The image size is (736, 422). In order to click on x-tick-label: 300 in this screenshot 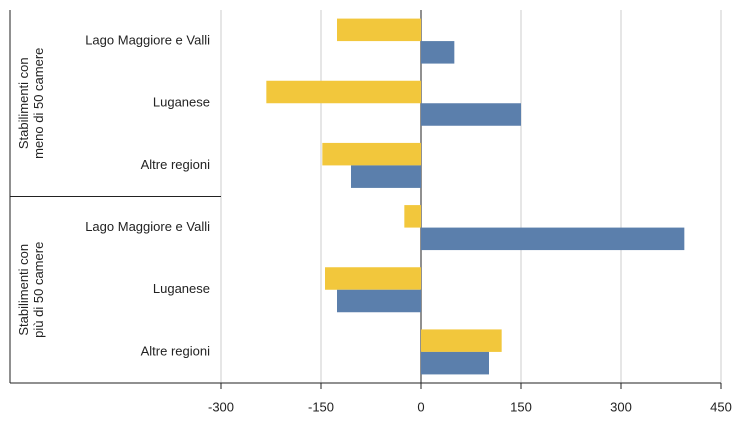, I will do `click(621, 406)`.